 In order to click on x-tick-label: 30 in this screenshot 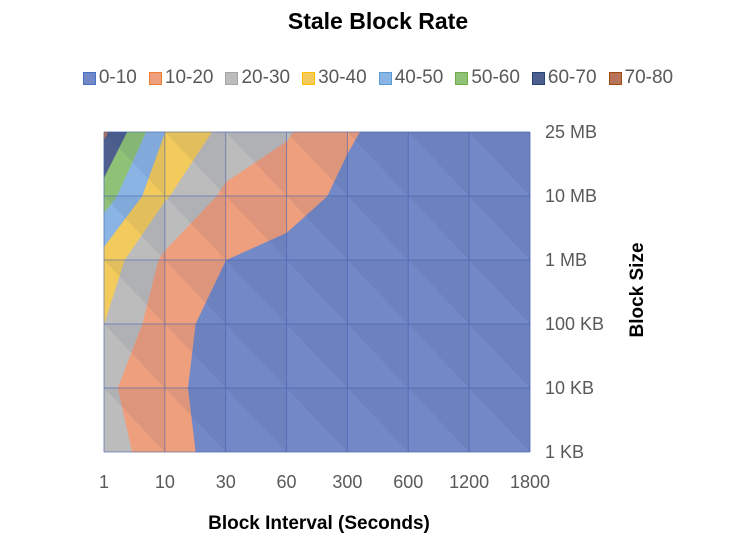, I will do `click(226, 482)`.